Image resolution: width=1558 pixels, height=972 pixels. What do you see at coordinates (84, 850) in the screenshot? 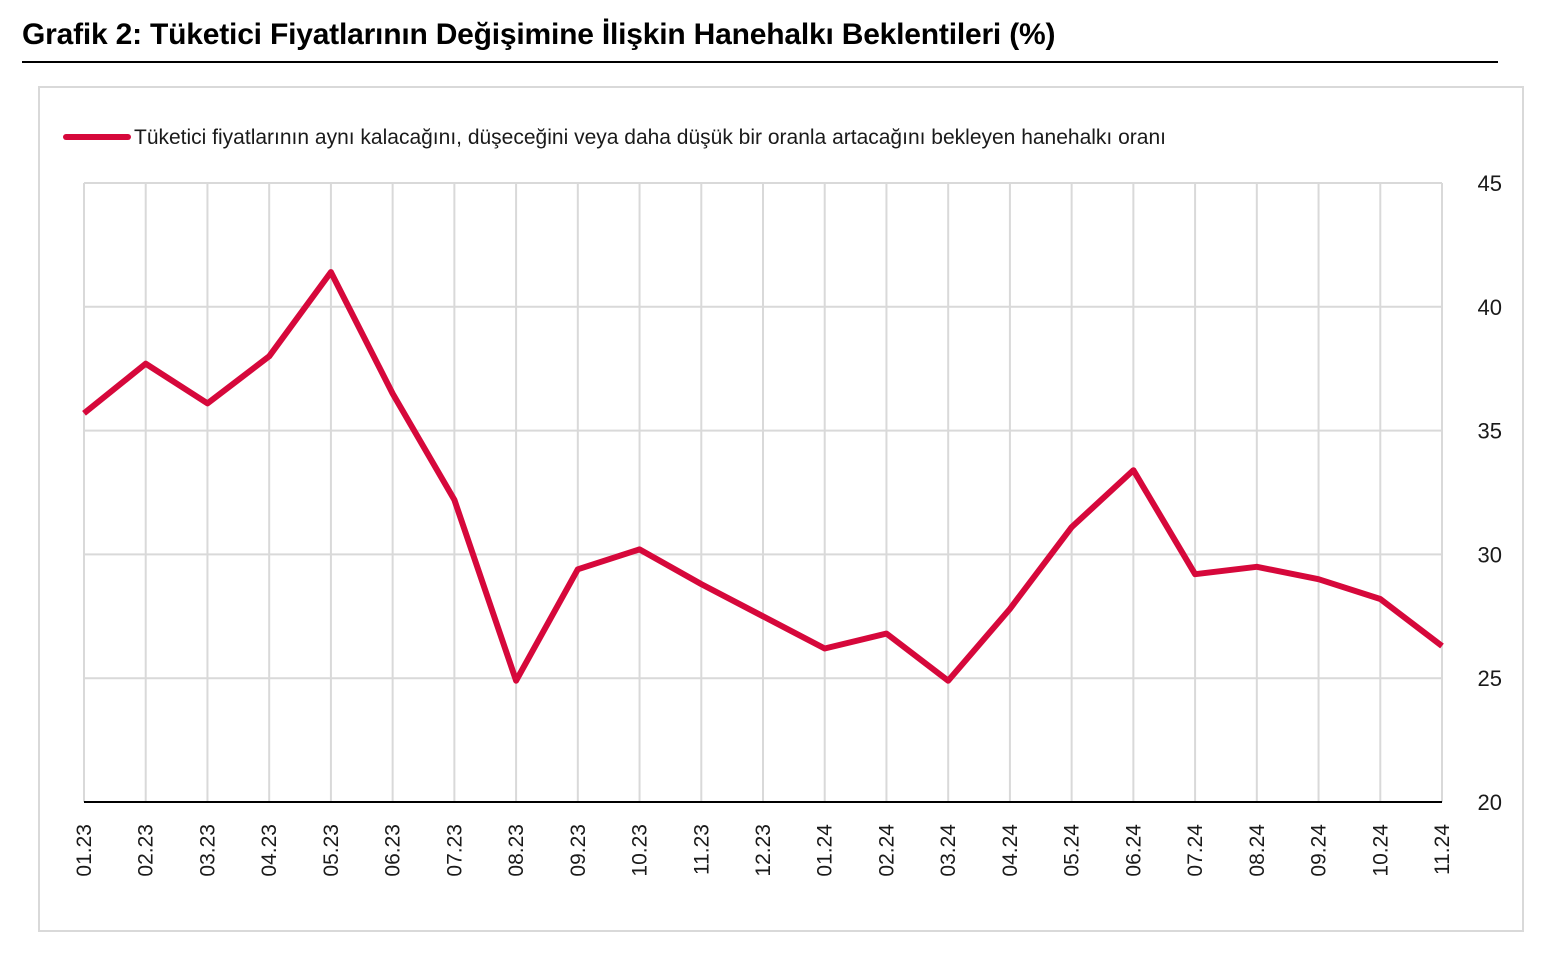
I see `x-tick-label: 01.23` at bounding box center [84, 850].